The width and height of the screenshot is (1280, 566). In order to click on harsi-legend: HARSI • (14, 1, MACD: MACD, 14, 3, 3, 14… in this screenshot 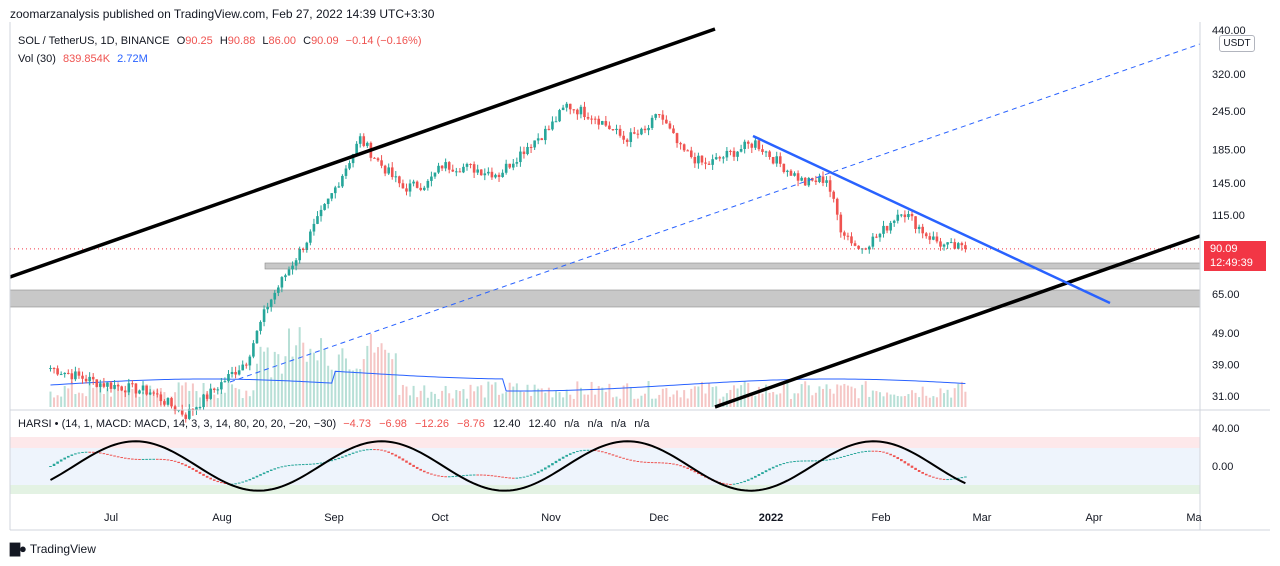, I will do `click(336, 424)`.